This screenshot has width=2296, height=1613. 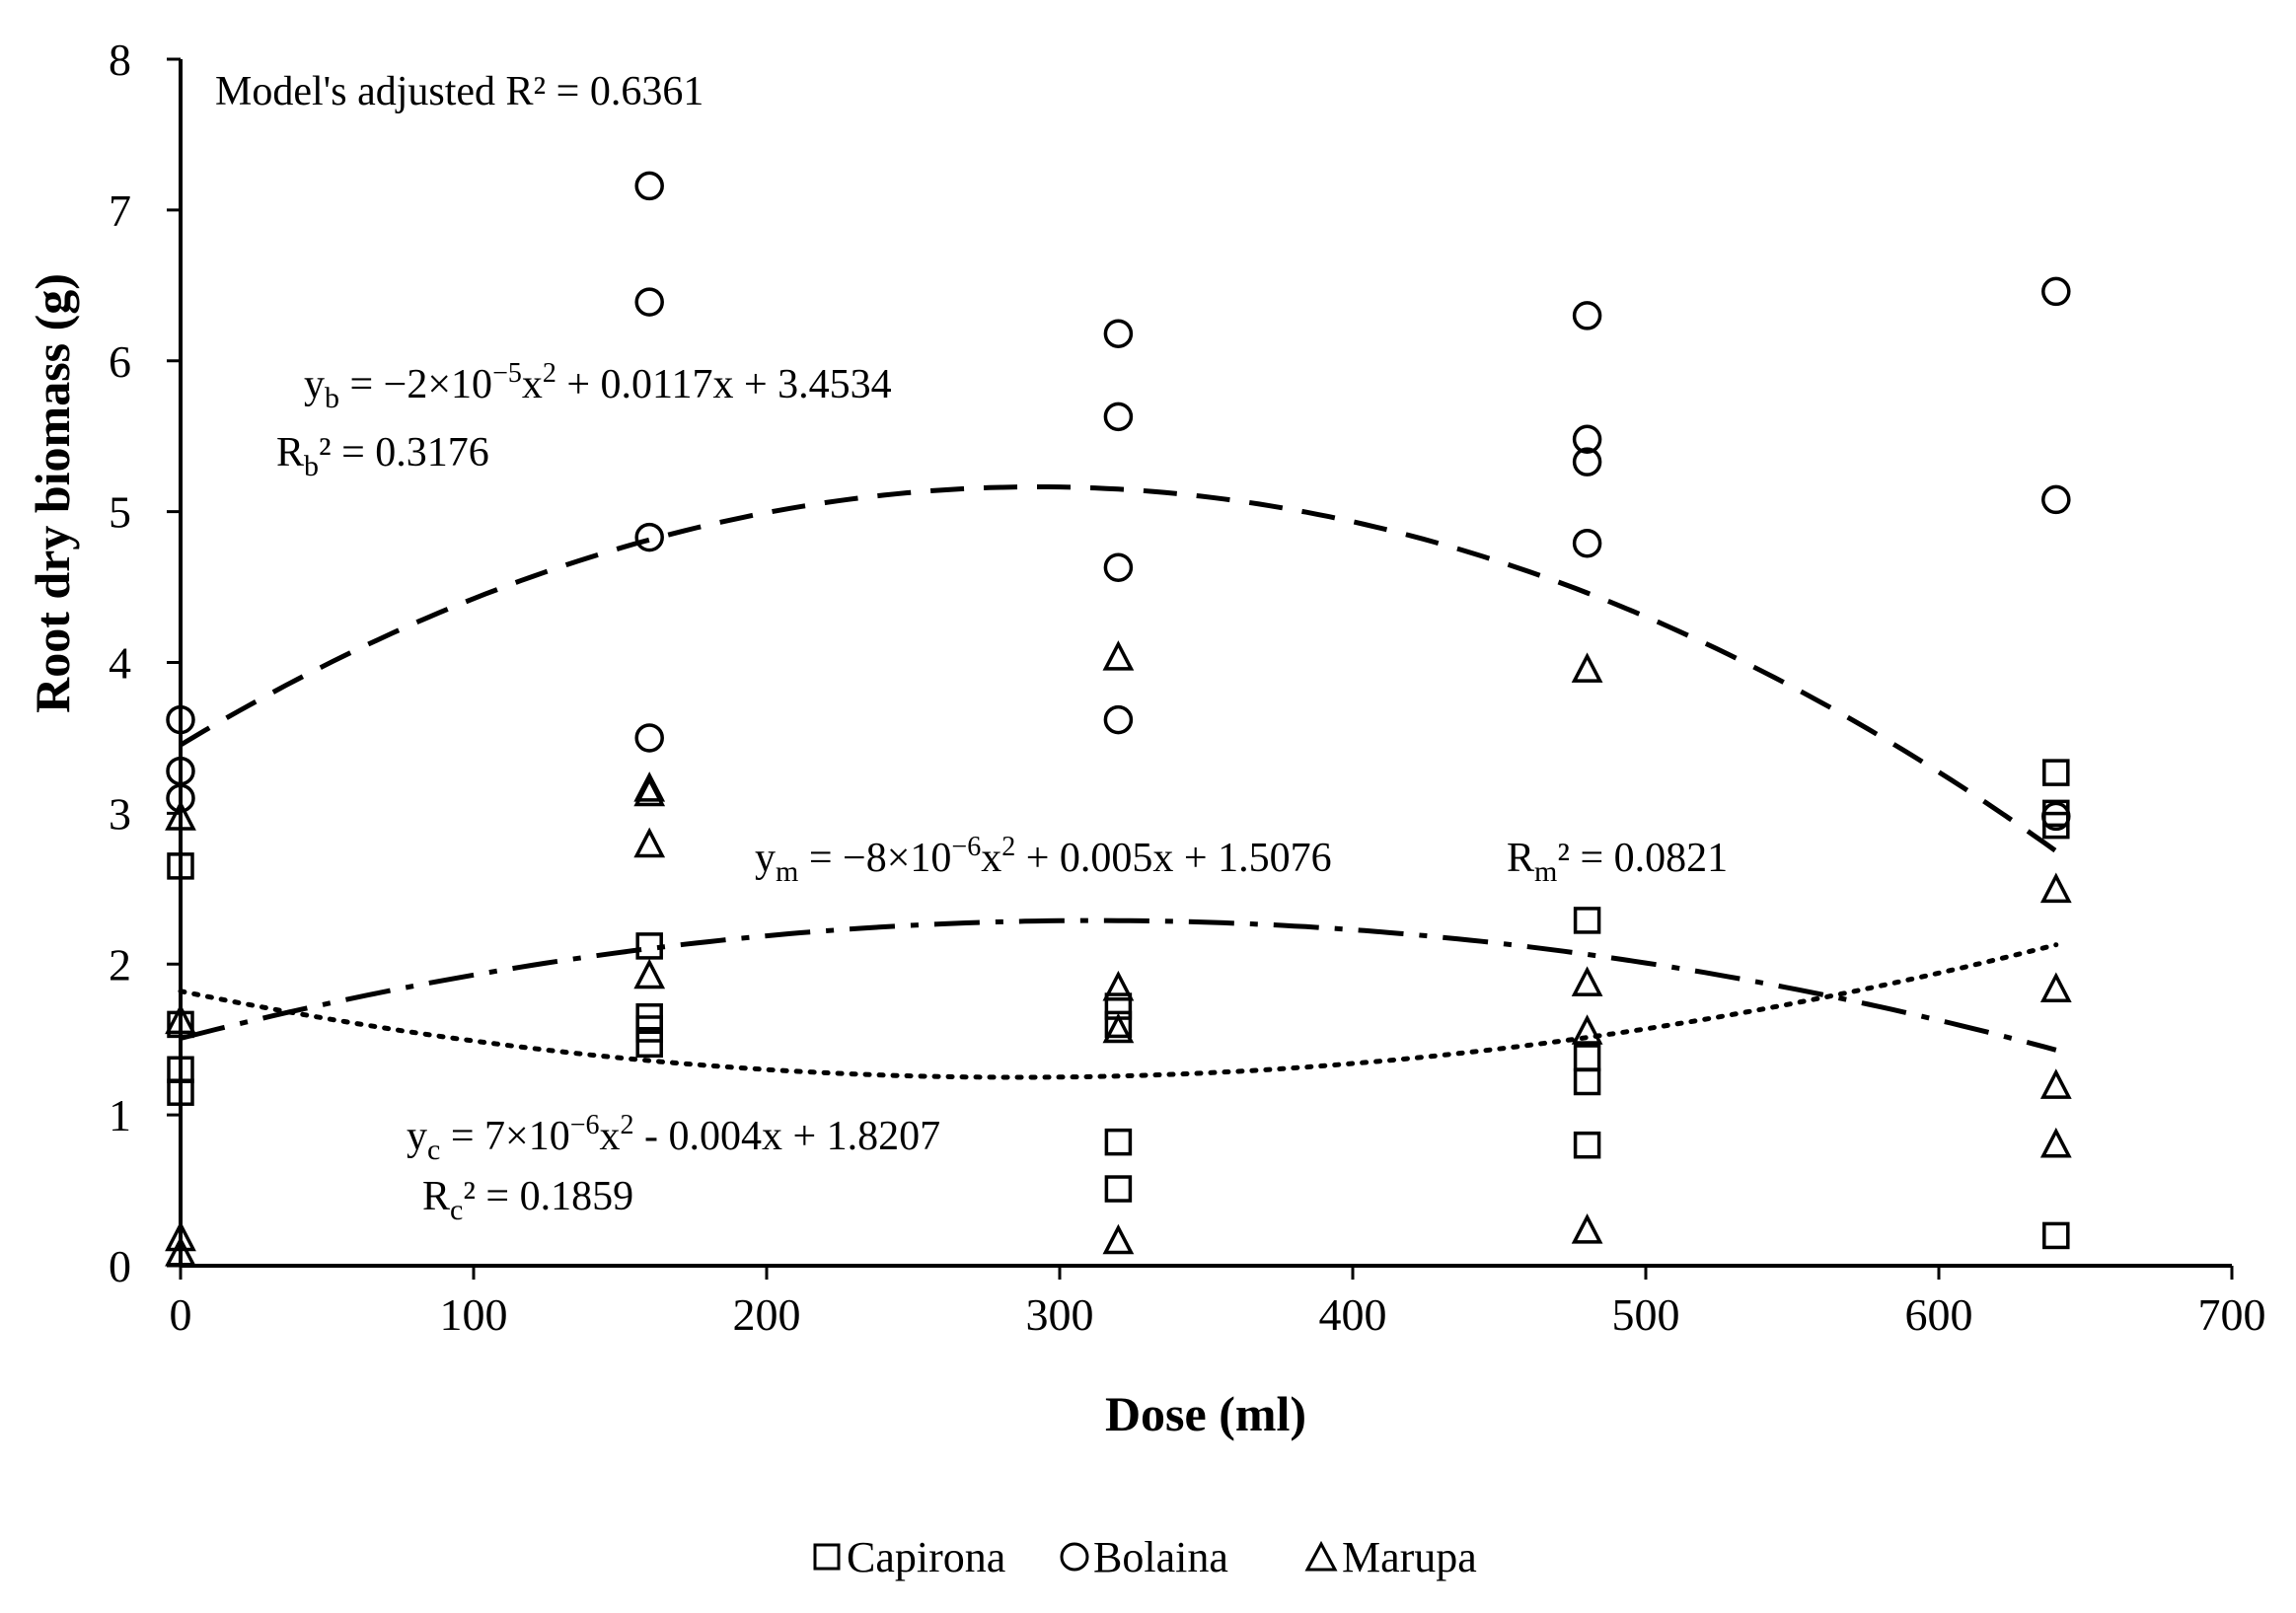 I want to click on y-tick-label: 1, so click(x=120, y=1115).